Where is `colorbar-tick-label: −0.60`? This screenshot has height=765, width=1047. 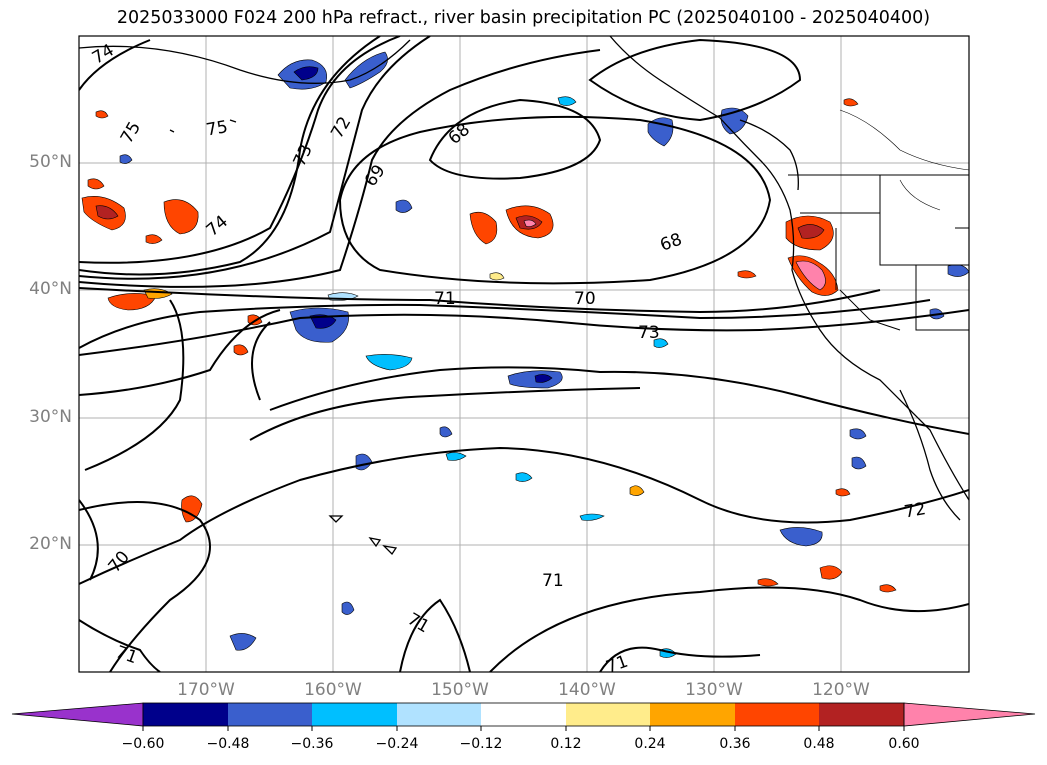
colorbar-tick-label: −0.60 is located at coordinates (143, 744).